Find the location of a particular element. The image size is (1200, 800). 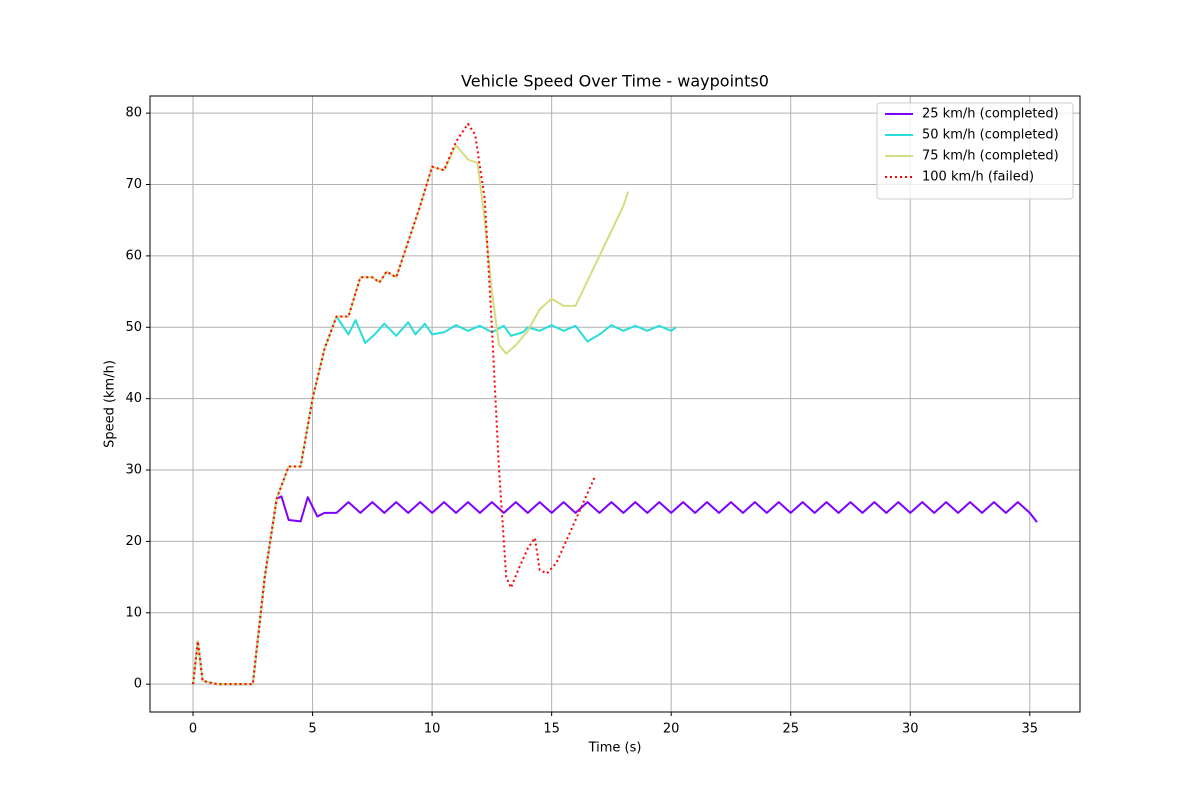

y-tick-label: 10 is located at coordinates (133, 612).